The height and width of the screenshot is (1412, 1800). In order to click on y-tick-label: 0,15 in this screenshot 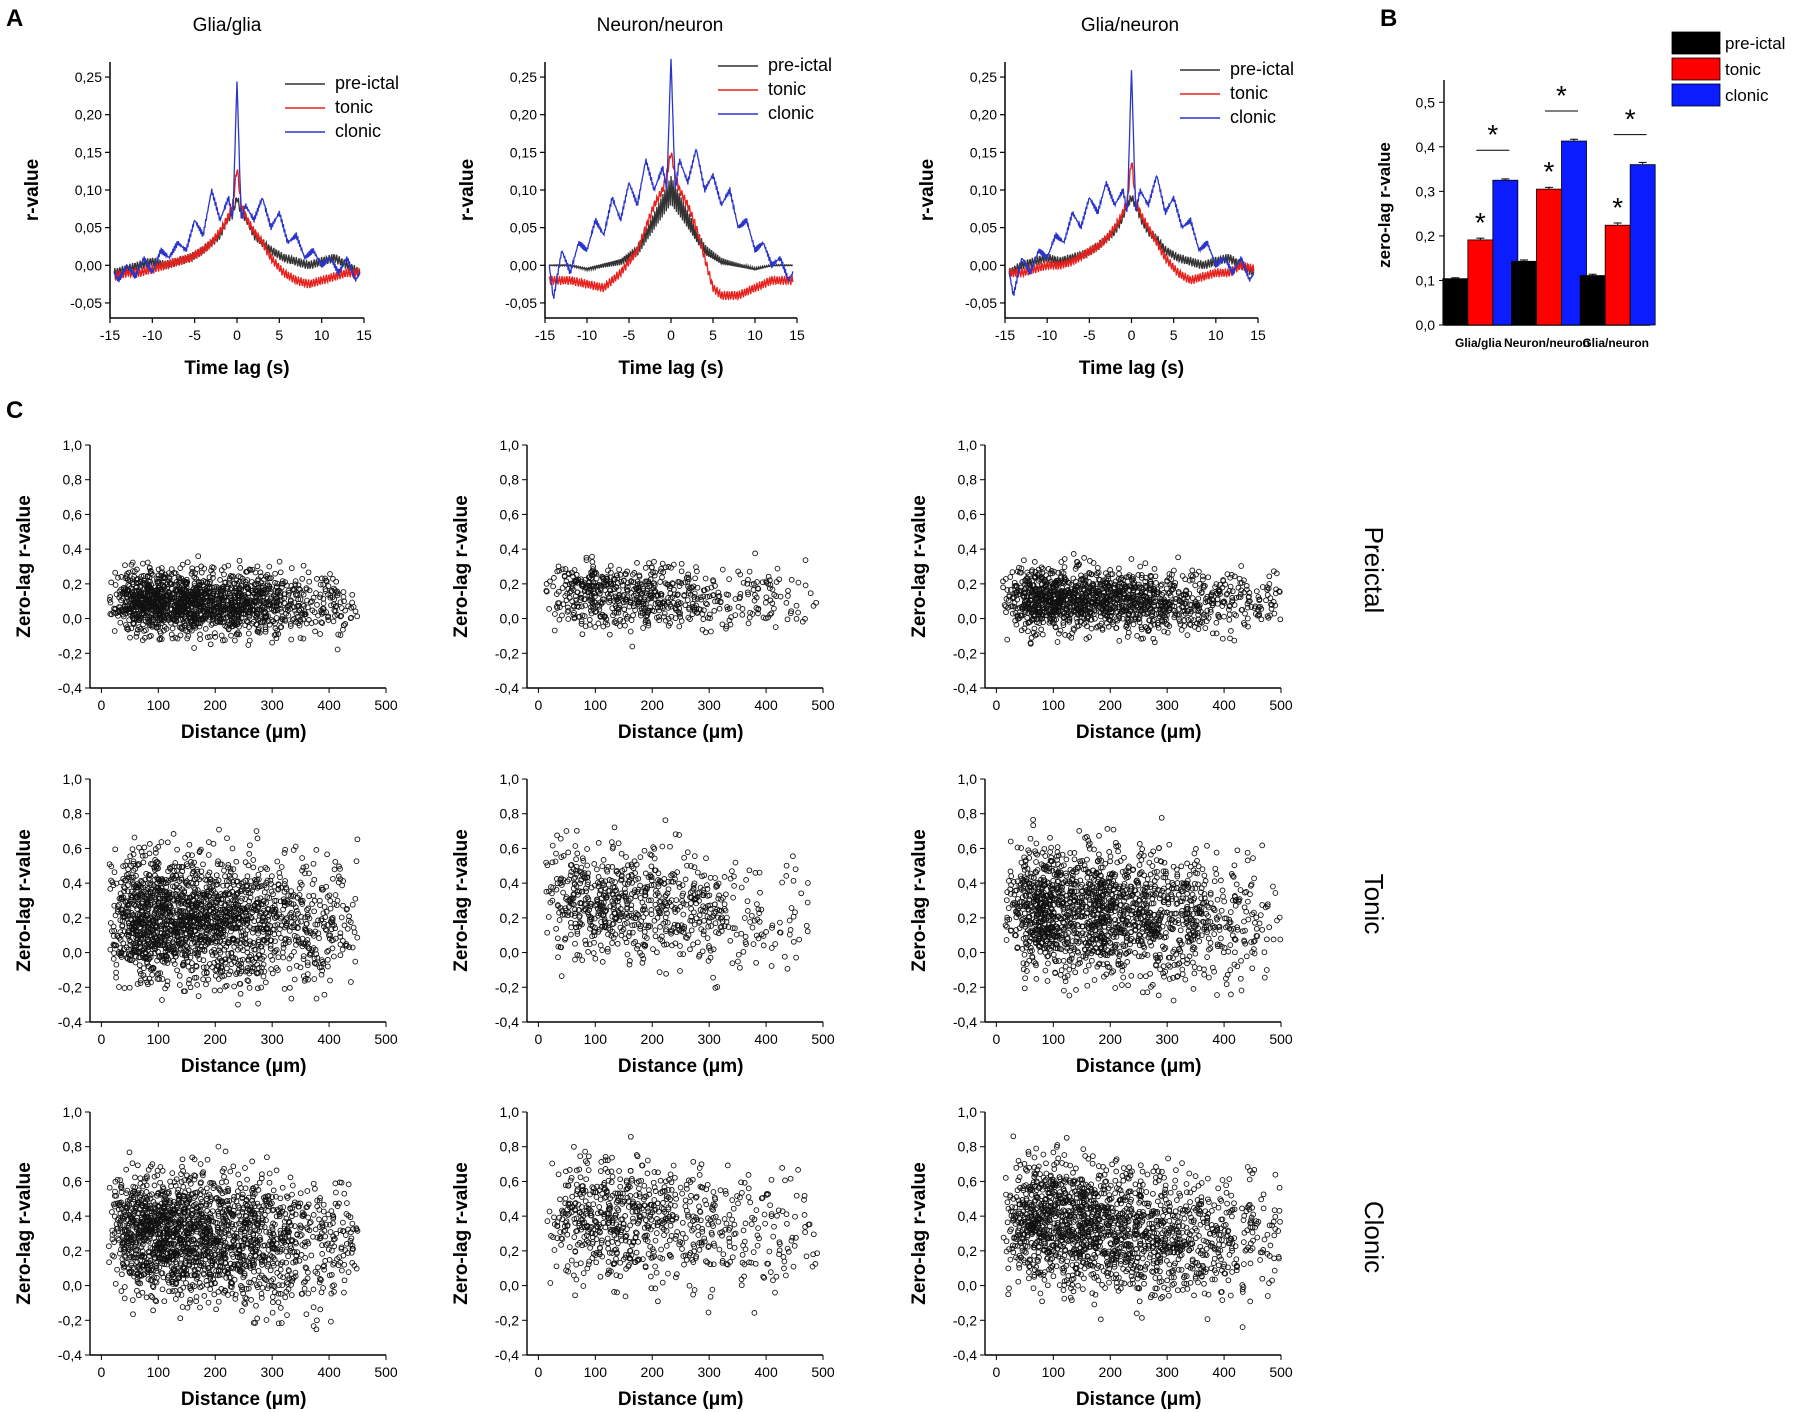, I will do `click(88, 152)`.